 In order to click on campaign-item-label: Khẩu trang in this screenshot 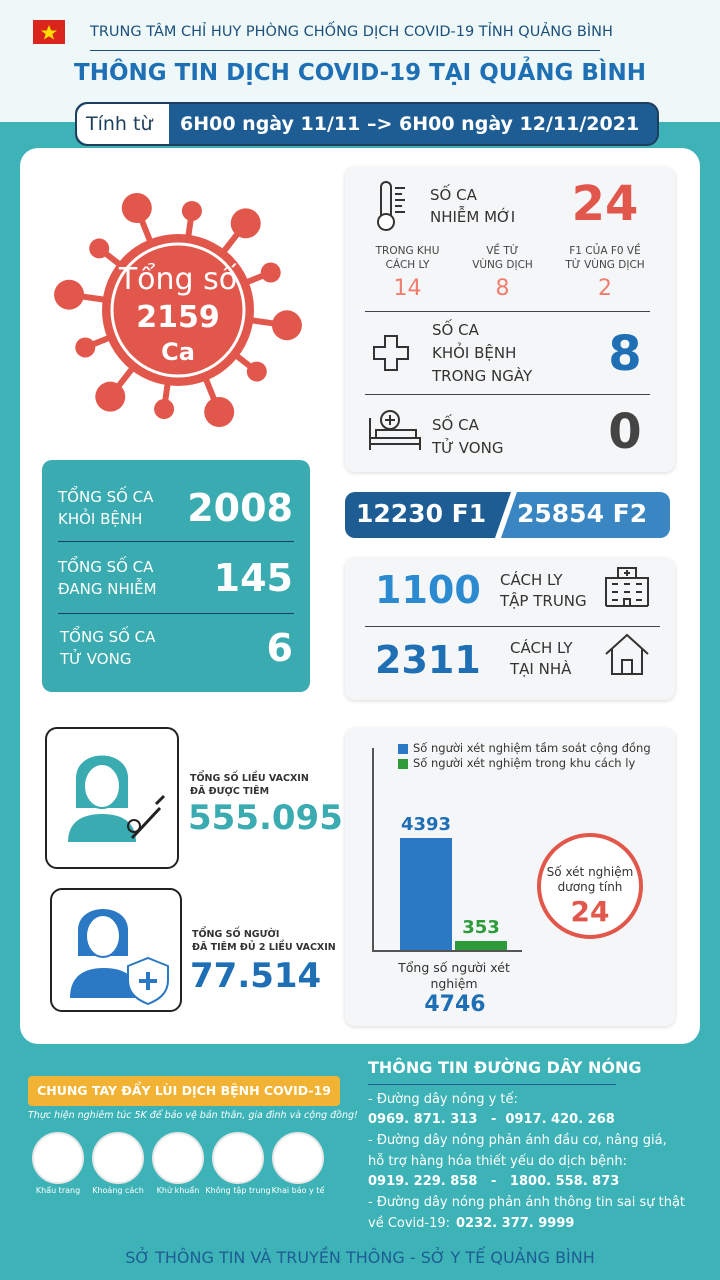, I will do `click(58, 1190)`.